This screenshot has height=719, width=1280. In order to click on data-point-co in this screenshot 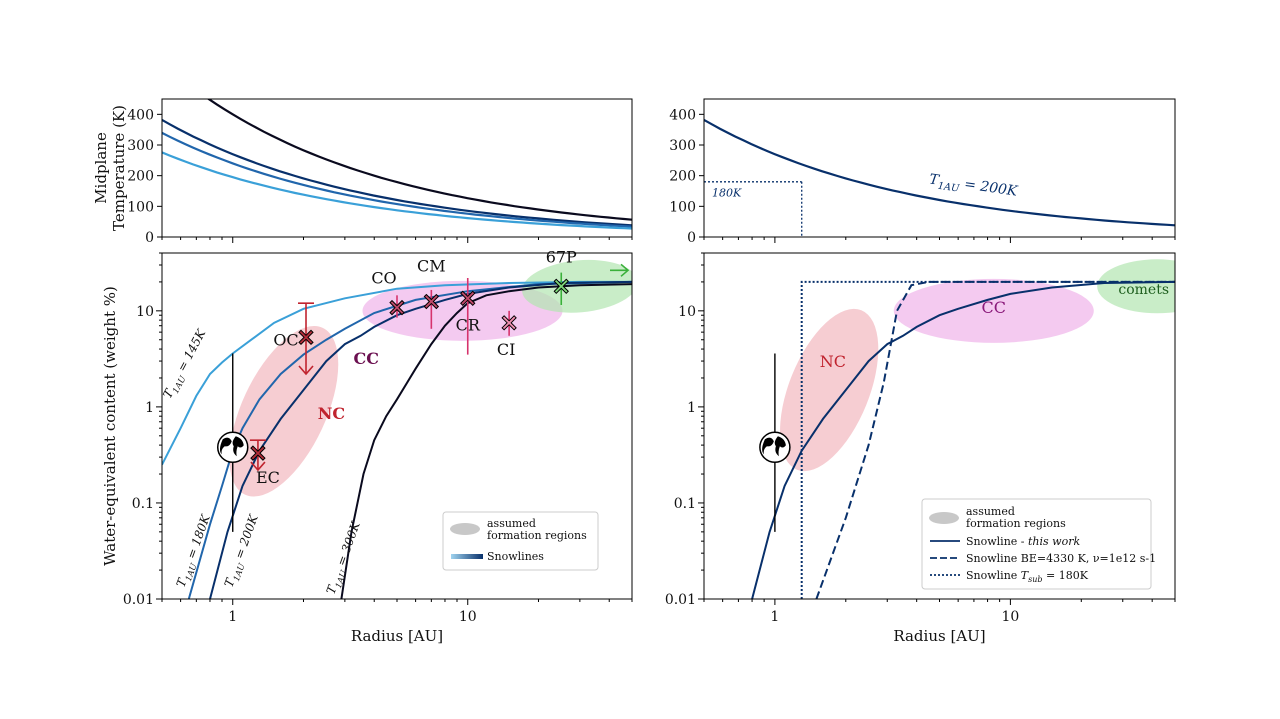, I will do `click(397, 307)`.